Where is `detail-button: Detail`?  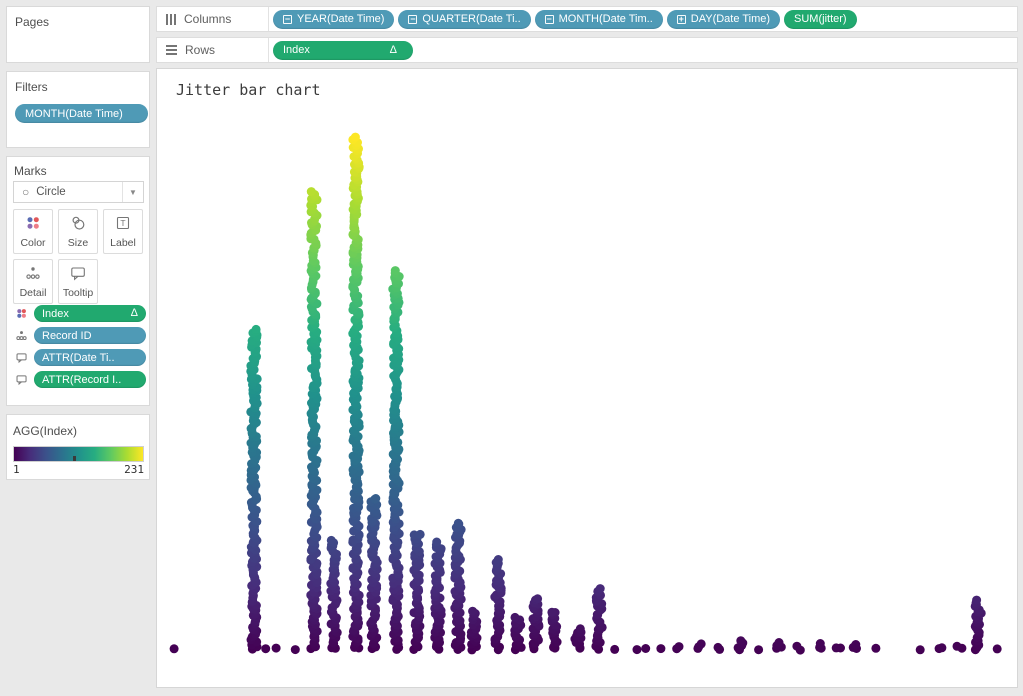 detail-button: Detail is located at coordinates (33, 281).